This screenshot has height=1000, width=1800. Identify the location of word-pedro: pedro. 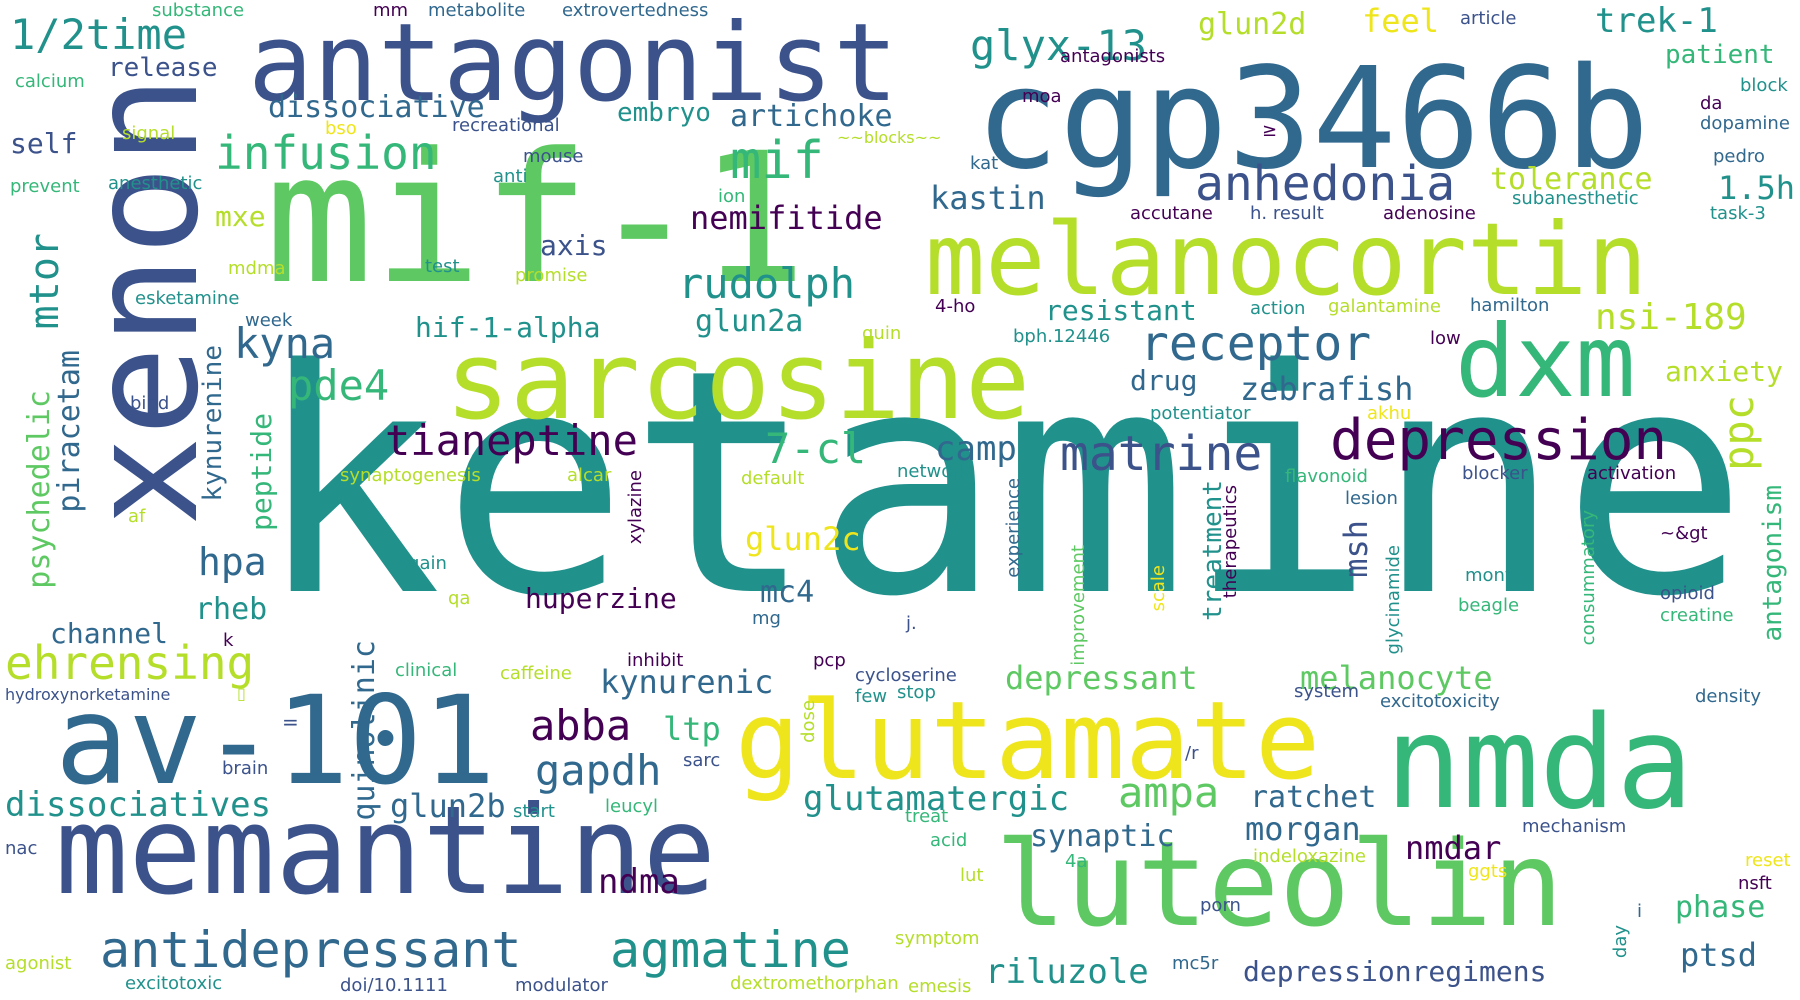
(1739, 156).